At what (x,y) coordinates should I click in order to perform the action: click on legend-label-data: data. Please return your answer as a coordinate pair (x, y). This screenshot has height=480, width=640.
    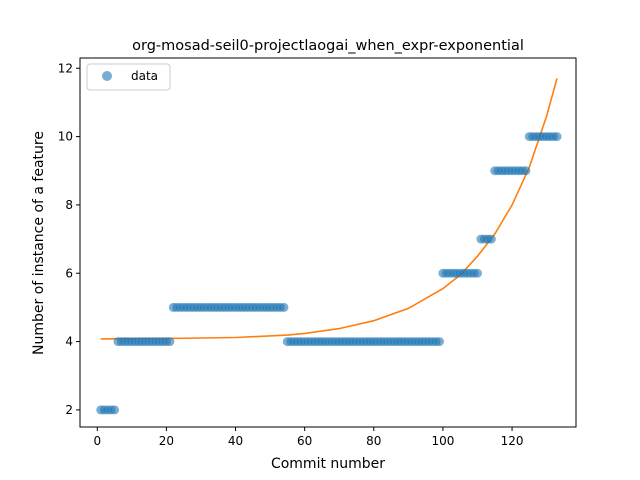
    Looking at the image, I should click on (144, 76).